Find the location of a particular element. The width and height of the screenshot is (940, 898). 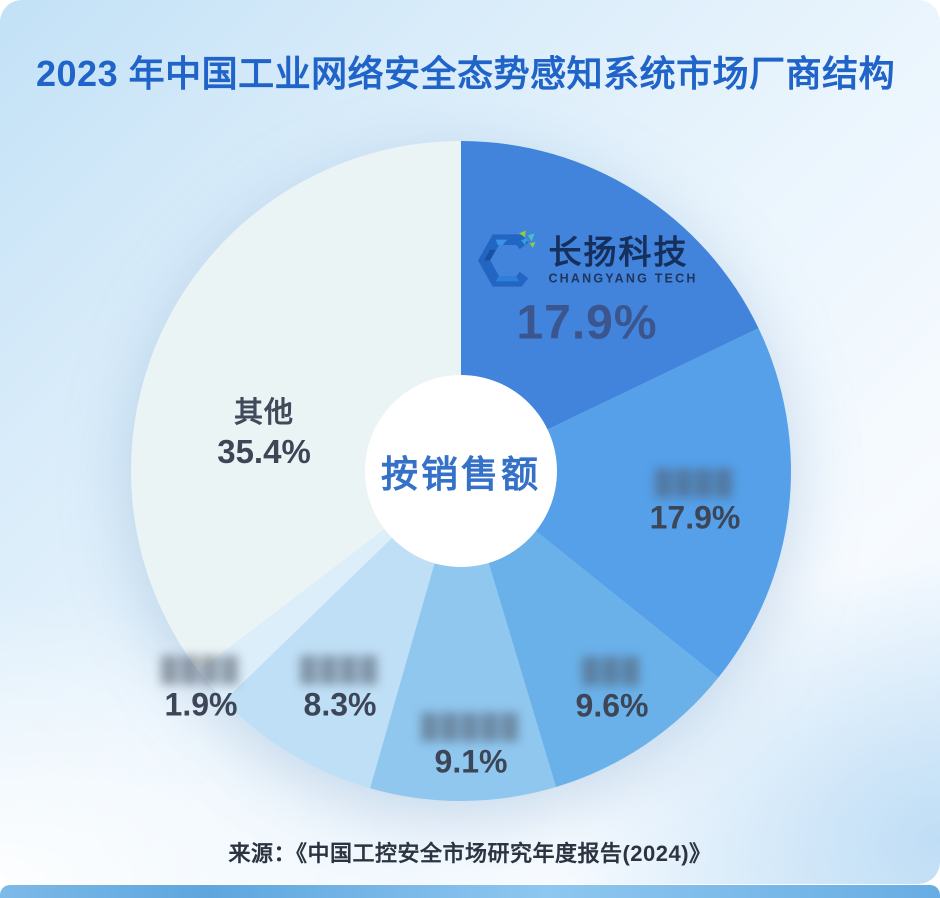

slice-label-vendor-3: ███ 9.6% is located at coordinates (612, 691).